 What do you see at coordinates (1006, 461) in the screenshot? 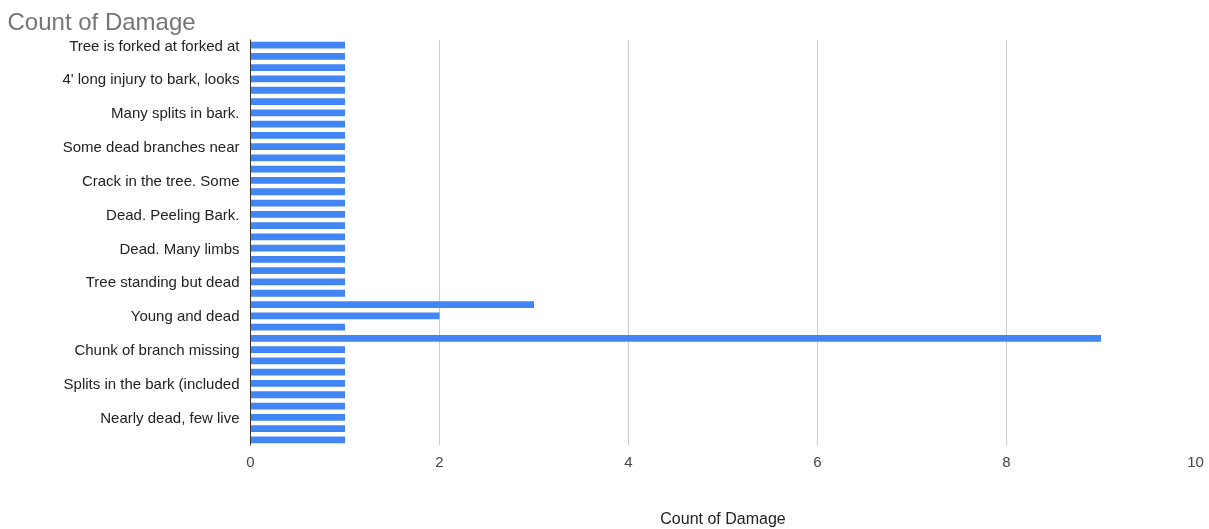
I see `x-tick-label: 8` at bounding box center [1006, 461].